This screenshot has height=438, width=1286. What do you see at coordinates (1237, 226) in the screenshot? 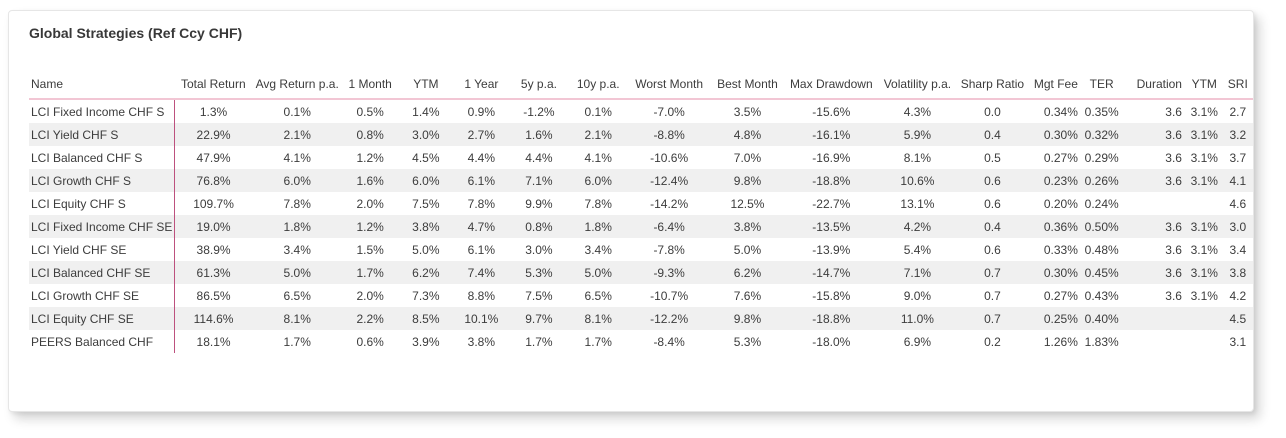
I see `cell-value: 3.0` at bounding box center [1237, 226].